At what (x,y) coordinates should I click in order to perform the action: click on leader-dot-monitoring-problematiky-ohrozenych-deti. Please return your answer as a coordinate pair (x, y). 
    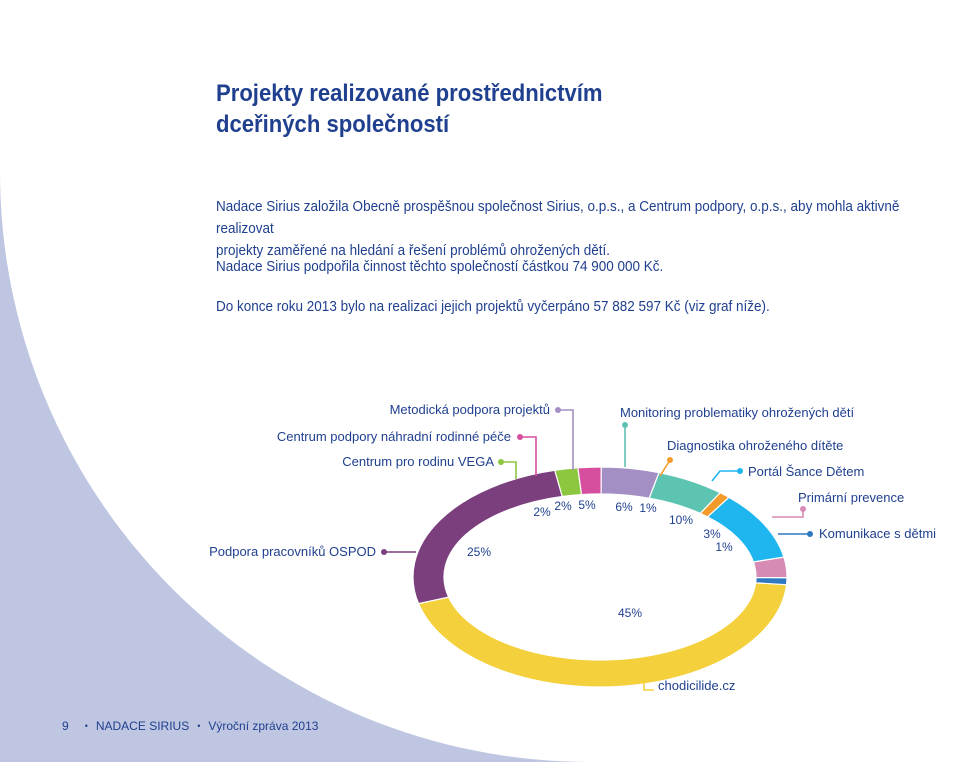
    Looking at the image, I should click on (625, 425).